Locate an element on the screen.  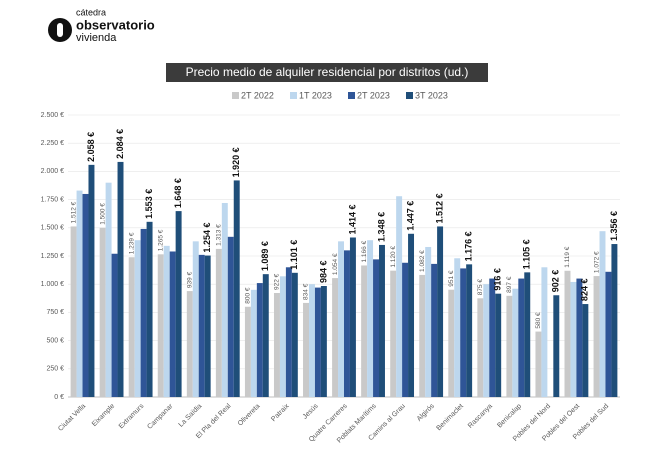
value-label: 984 € is located at coordinates (323, 271).